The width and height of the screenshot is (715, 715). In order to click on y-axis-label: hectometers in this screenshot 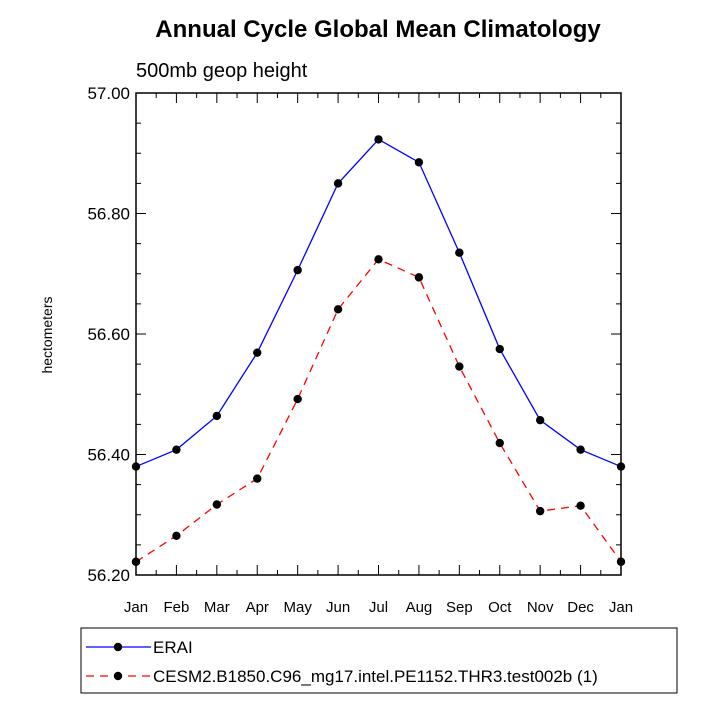, I will do `click(47, 334)`.